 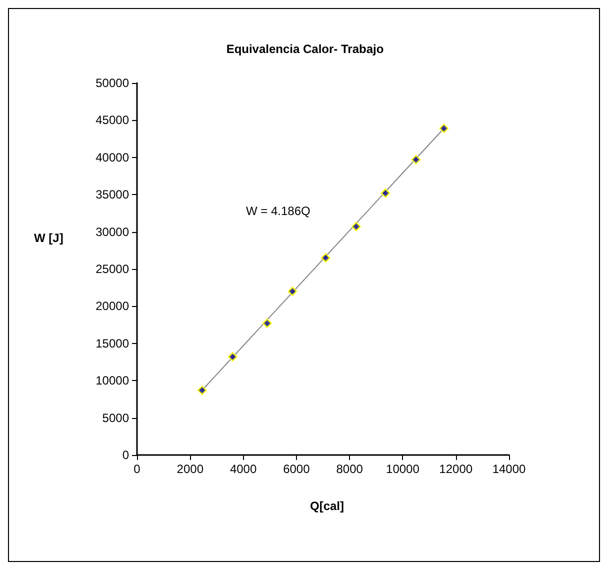 I want to click on y-tick-label: 5000, so click(x=116, y=417).